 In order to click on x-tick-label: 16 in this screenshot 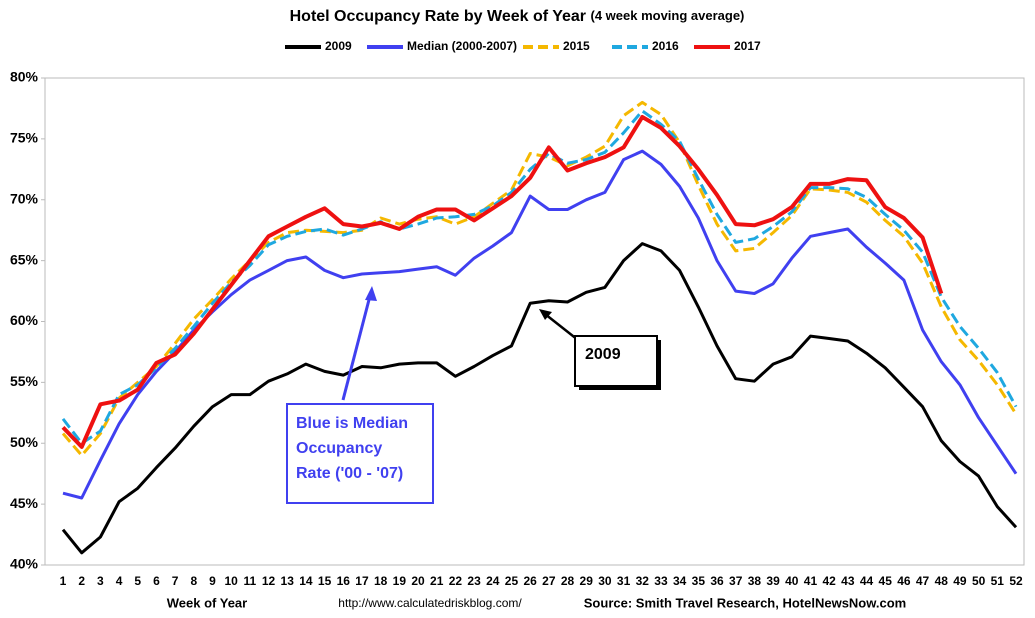, I will do `click(344, 581)`.